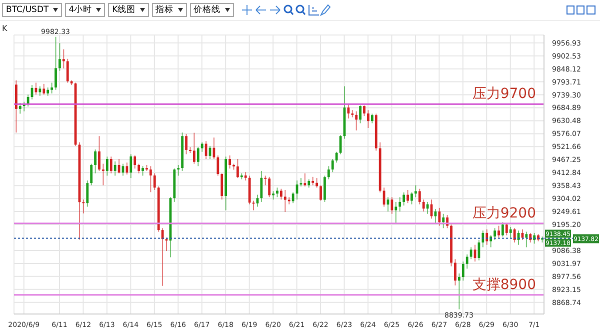  Describe the element at coordinates (207, 10) in the screenshot. I see `text: 价格线` at that location.